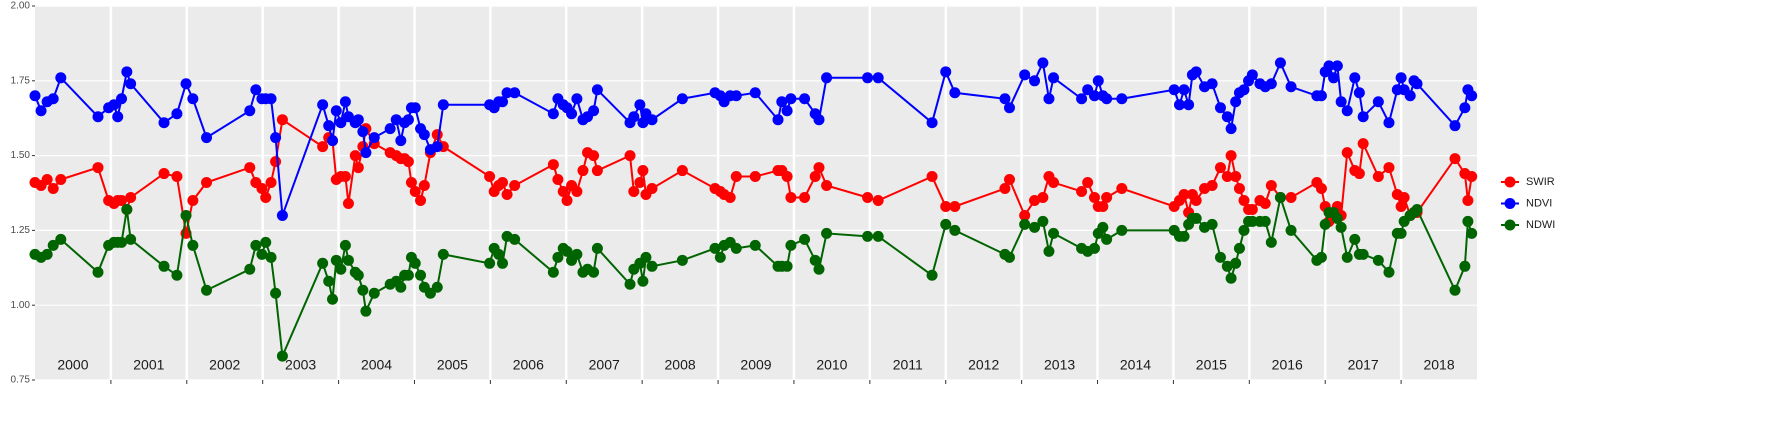  What do you see at coordinates (21, 305) in the screenshot?
I see `y-tick-label: 1.00` at bounding box center [21, 305].